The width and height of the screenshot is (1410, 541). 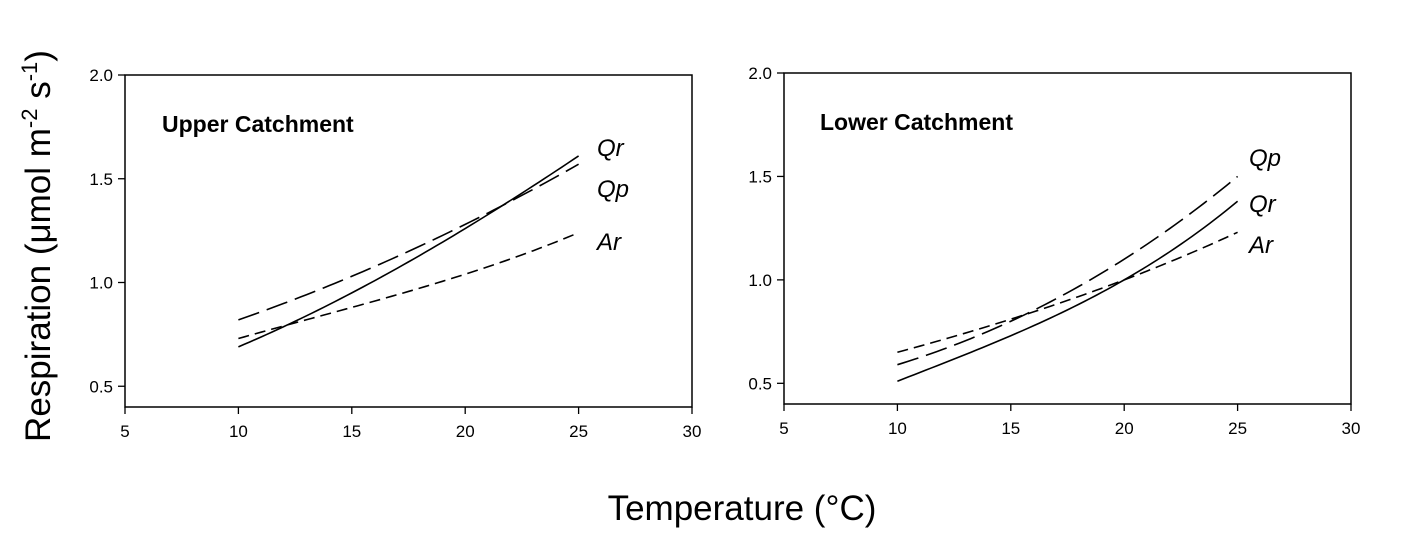 I want to click on panel-title: Upper Catchment, so click(x=258, y=124).